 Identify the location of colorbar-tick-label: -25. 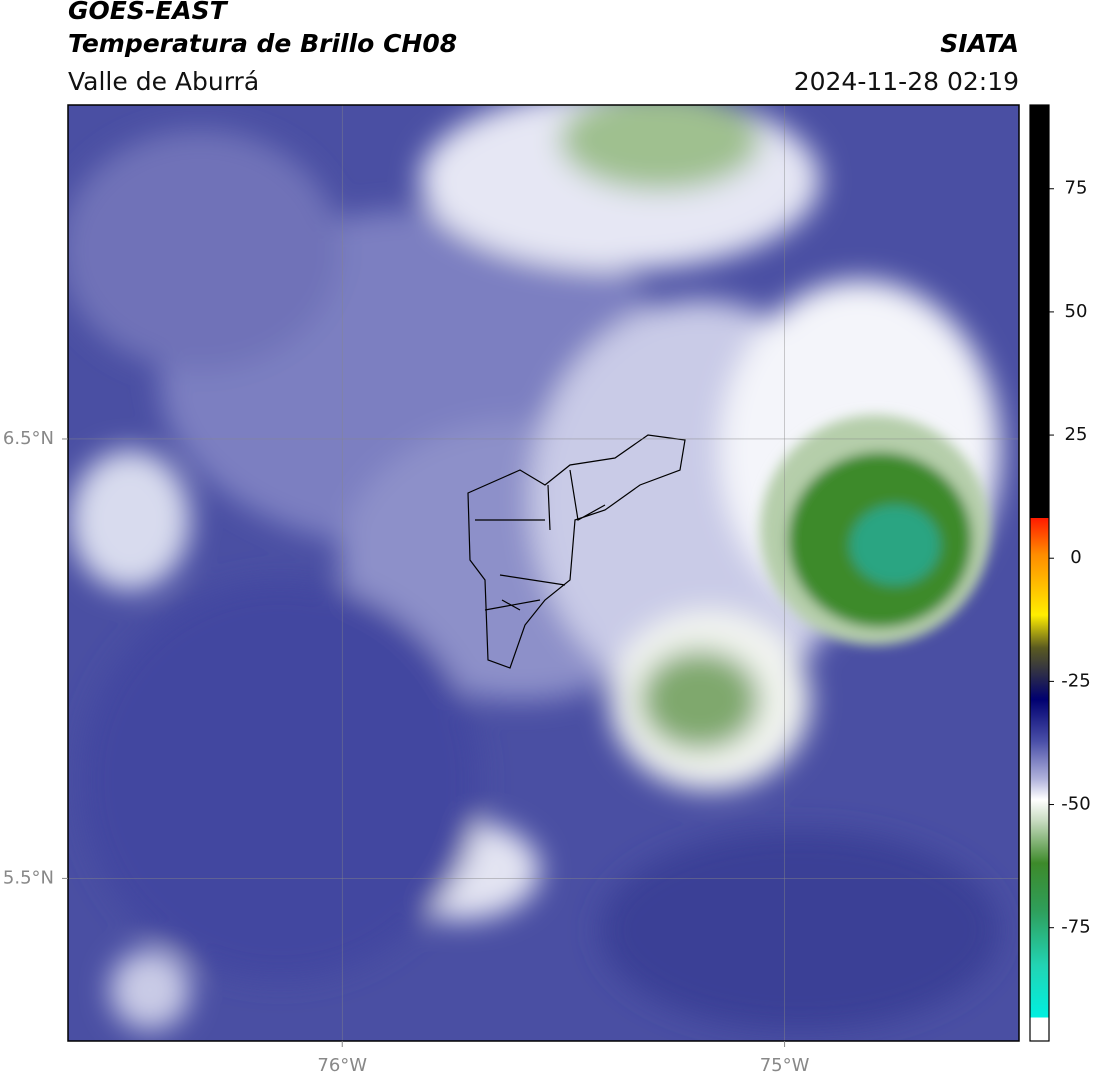
(1075, 680).